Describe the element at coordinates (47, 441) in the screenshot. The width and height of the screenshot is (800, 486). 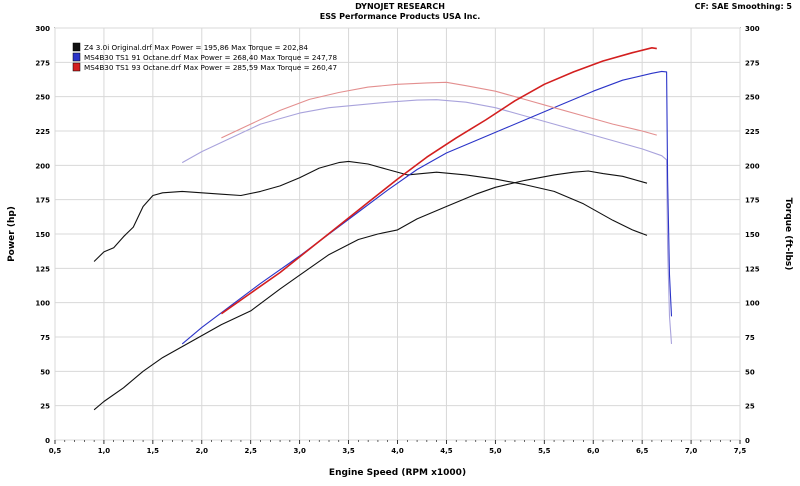
I see `y-left-tick-label: 0` at that location.